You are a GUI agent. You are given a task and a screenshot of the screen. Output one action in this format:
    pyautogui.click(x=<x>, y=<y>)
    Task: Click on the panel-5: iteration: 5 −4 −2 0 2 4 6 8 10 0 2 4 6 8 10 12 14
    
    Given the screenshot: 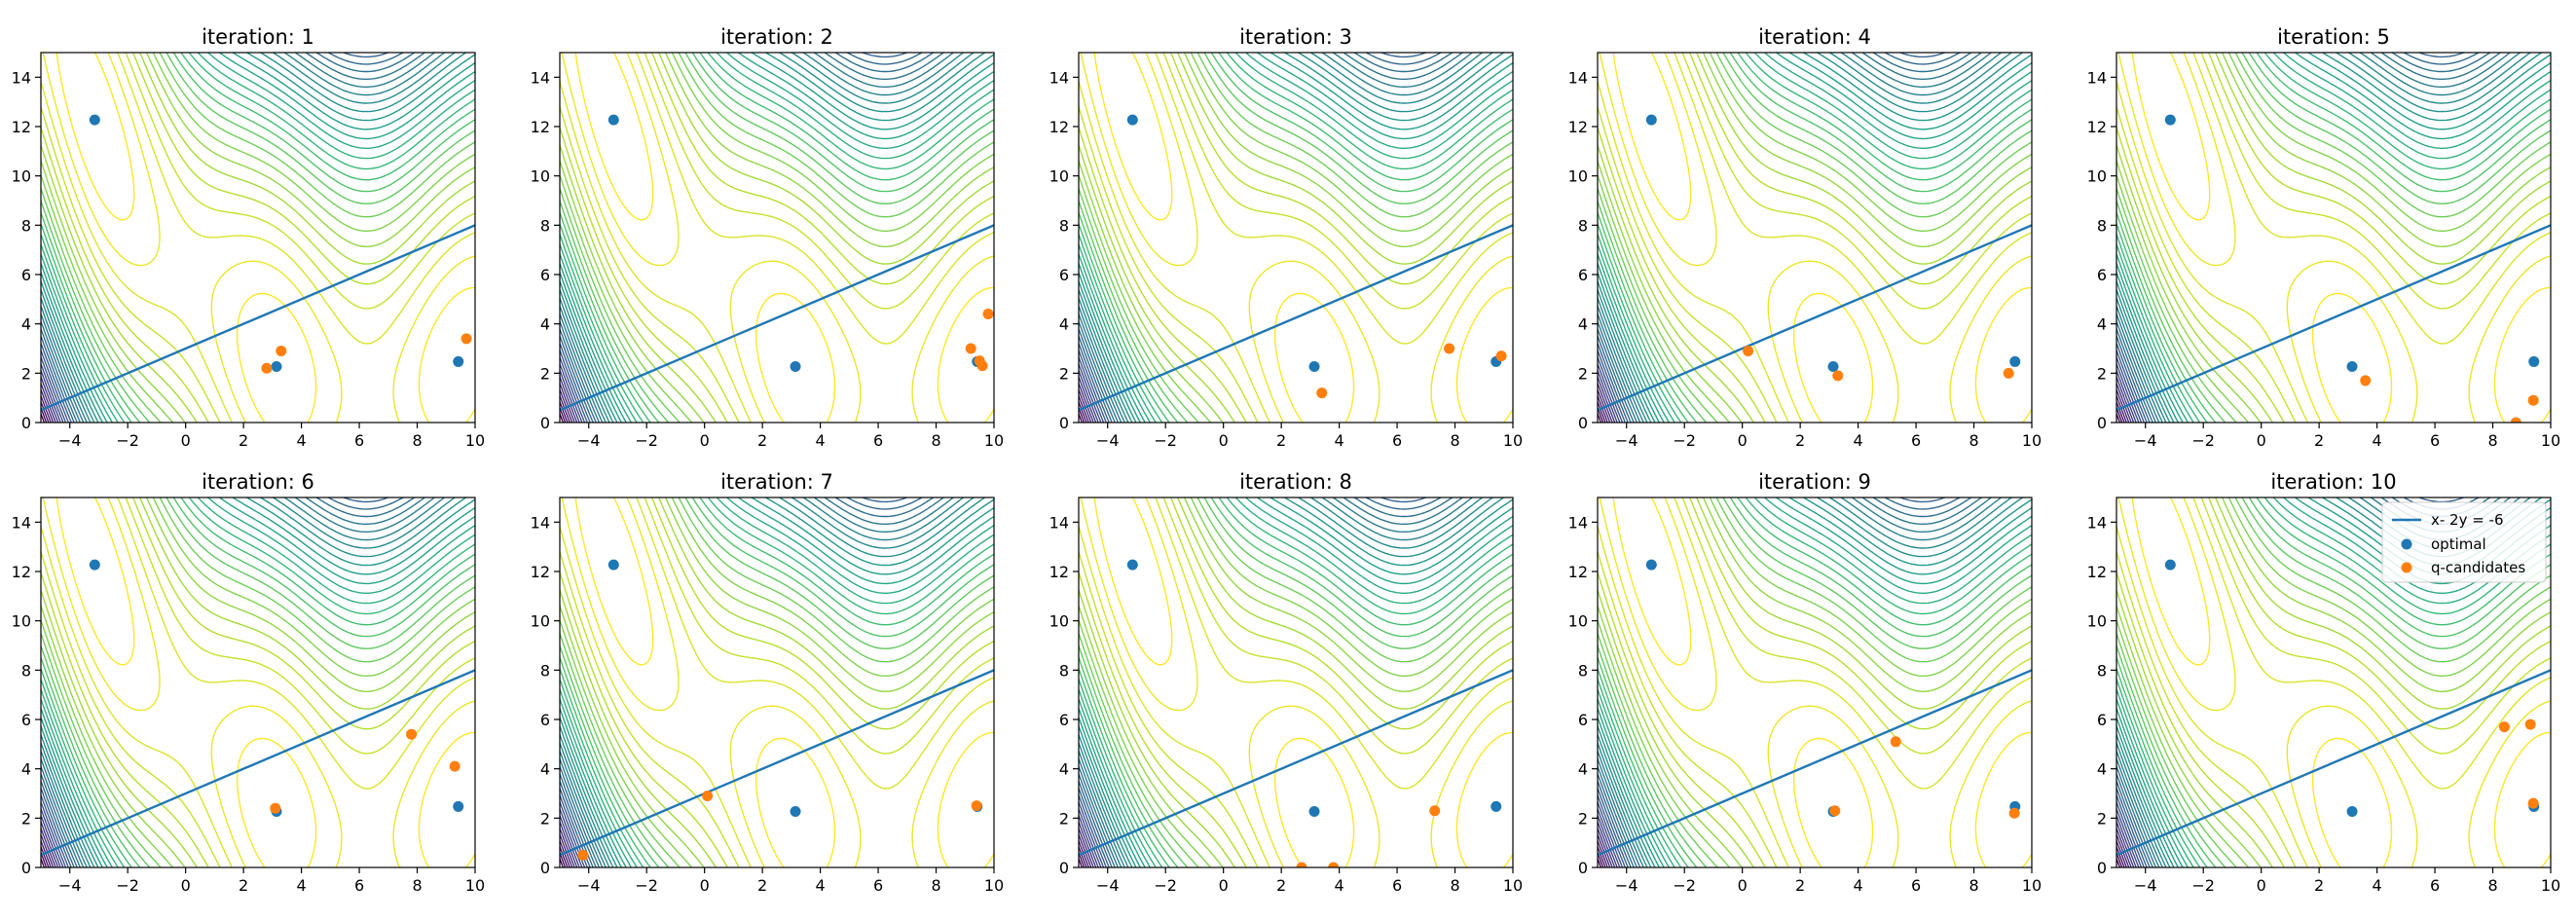 What is the action you would take?
    pyautogui.click(x=2324, y=238)
    